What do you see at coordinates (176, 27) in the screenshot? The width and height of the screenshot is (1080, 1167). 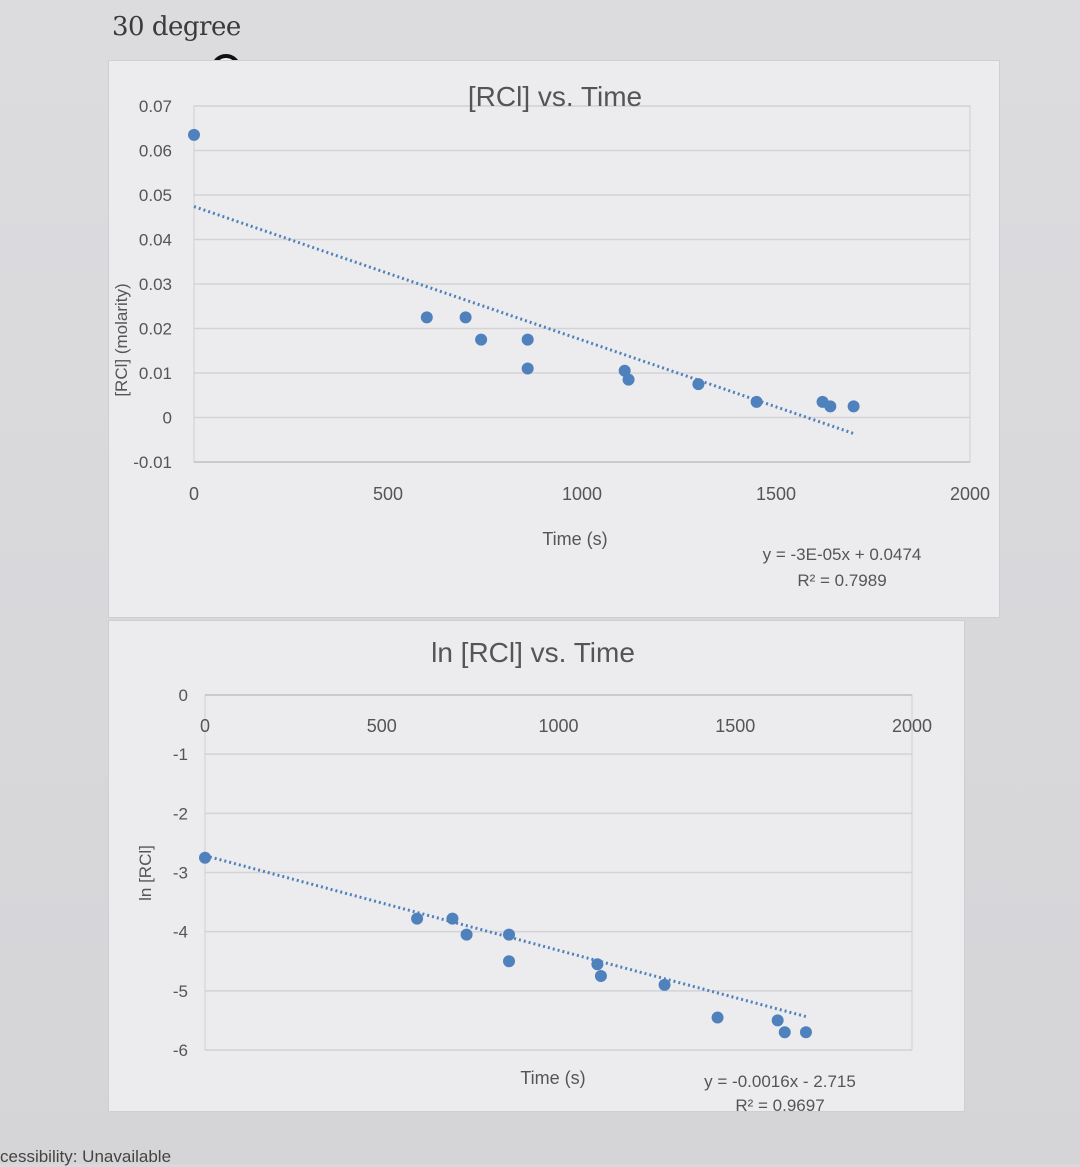 I see `page-heading: 30 degree` at bounding box center [176, 27].